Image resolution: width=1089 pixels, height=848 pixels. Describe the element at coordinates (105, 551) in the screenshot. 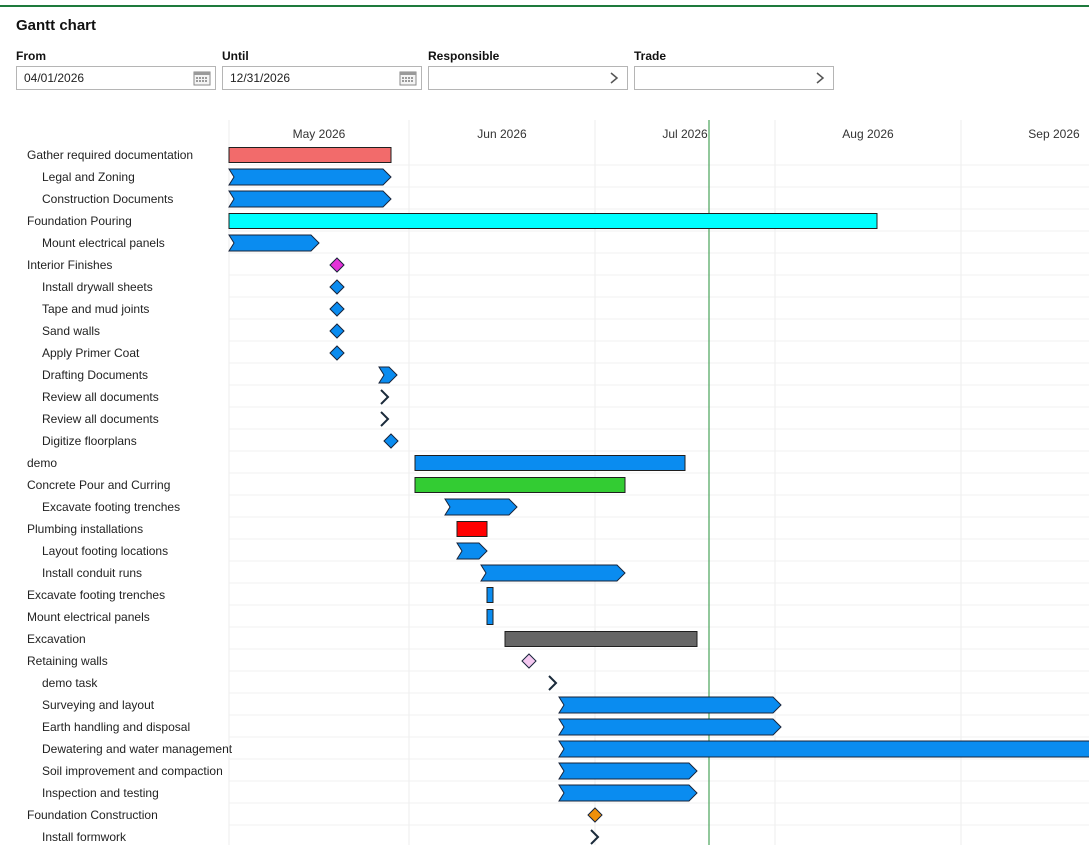

I see `task-label: Layout footing locations` at that location.